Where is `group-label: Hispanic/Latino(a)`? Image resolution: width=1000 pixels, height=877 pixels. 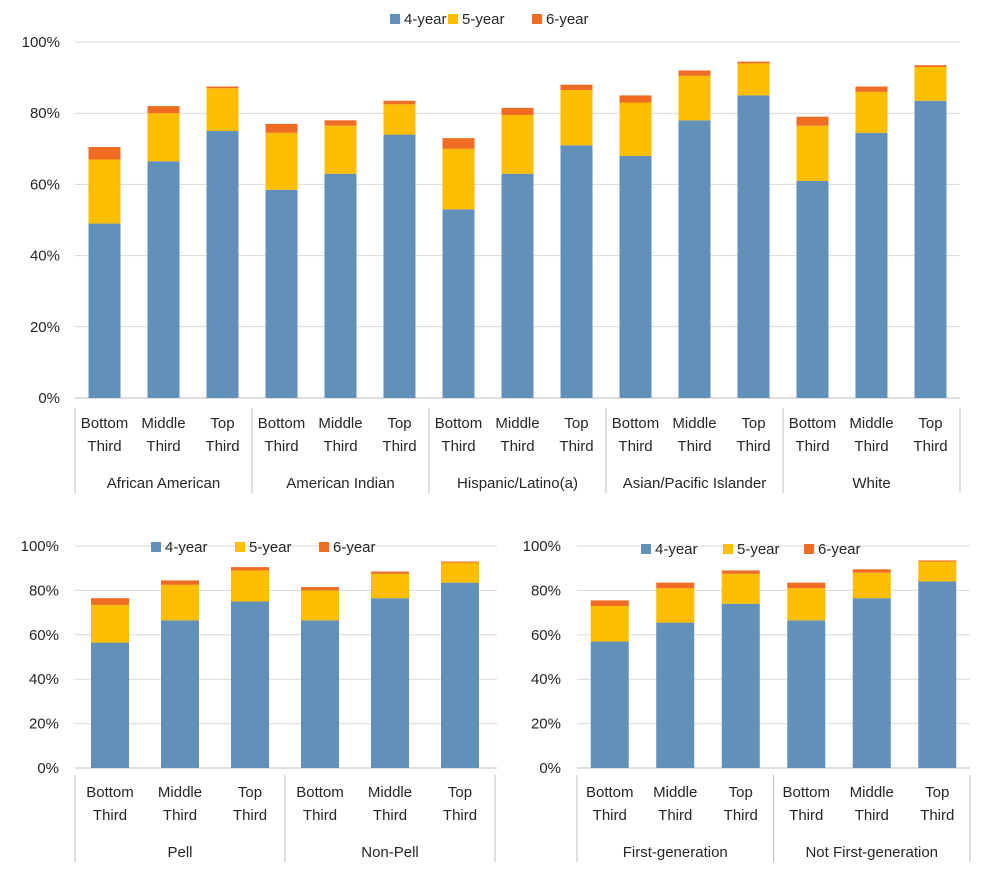
group-label: Hispanic/Latino(a) is located at coordinates (517, 483).